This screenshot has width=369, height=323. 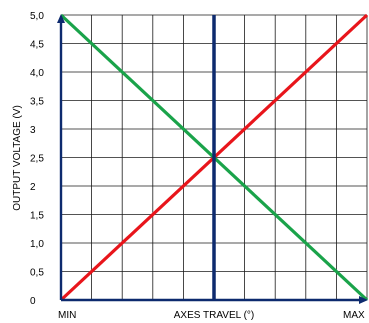 I want to click on y-tick-label: 1,5, so click(x=37, y=216).